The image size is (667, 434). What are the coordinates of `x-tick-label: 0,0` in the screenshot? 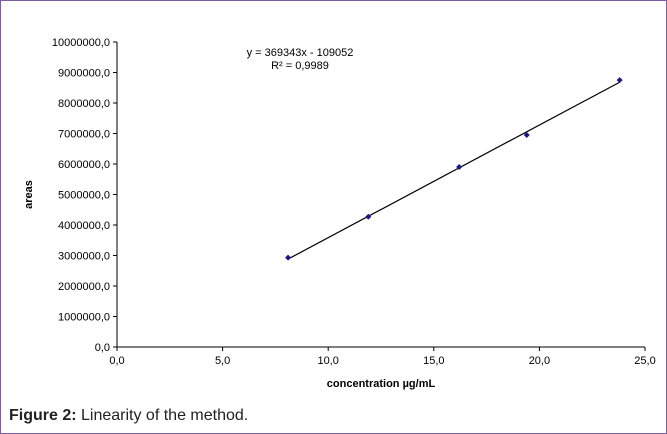 It's located at (116, 361).